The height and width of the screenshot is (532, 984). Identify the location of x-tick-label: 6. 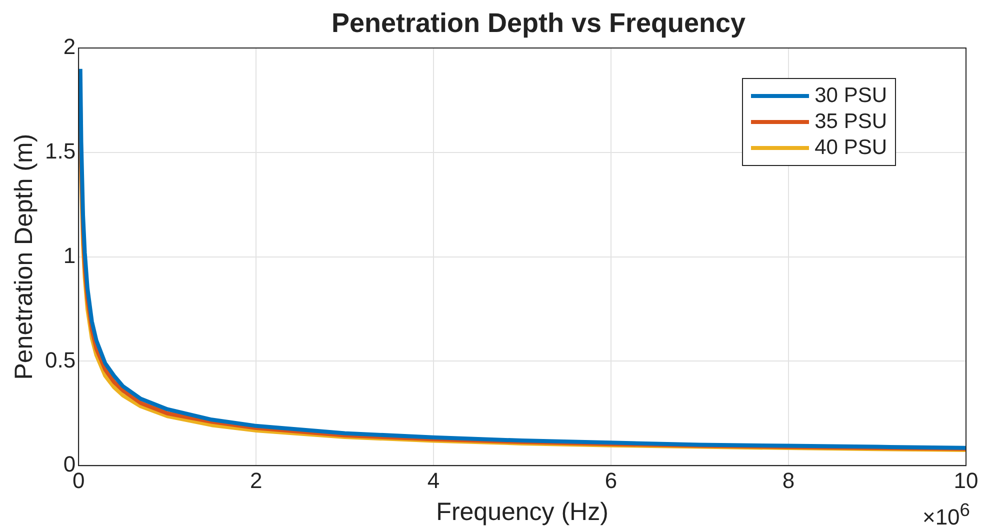
(611, 480).